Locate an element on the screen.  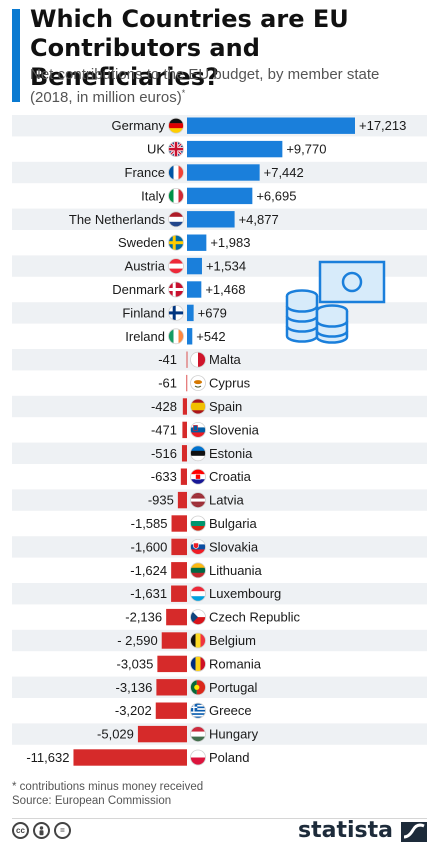
data-label: -935 is located at coordinates (161, 500).